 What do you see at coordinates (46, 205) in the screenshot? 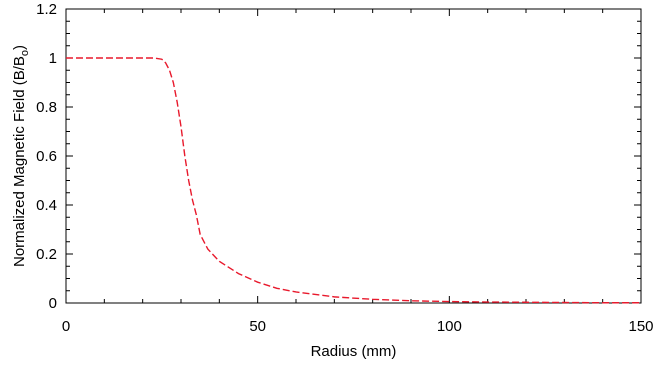
I see `y-tick-label: 0.4` at bounding box center [46, 205].